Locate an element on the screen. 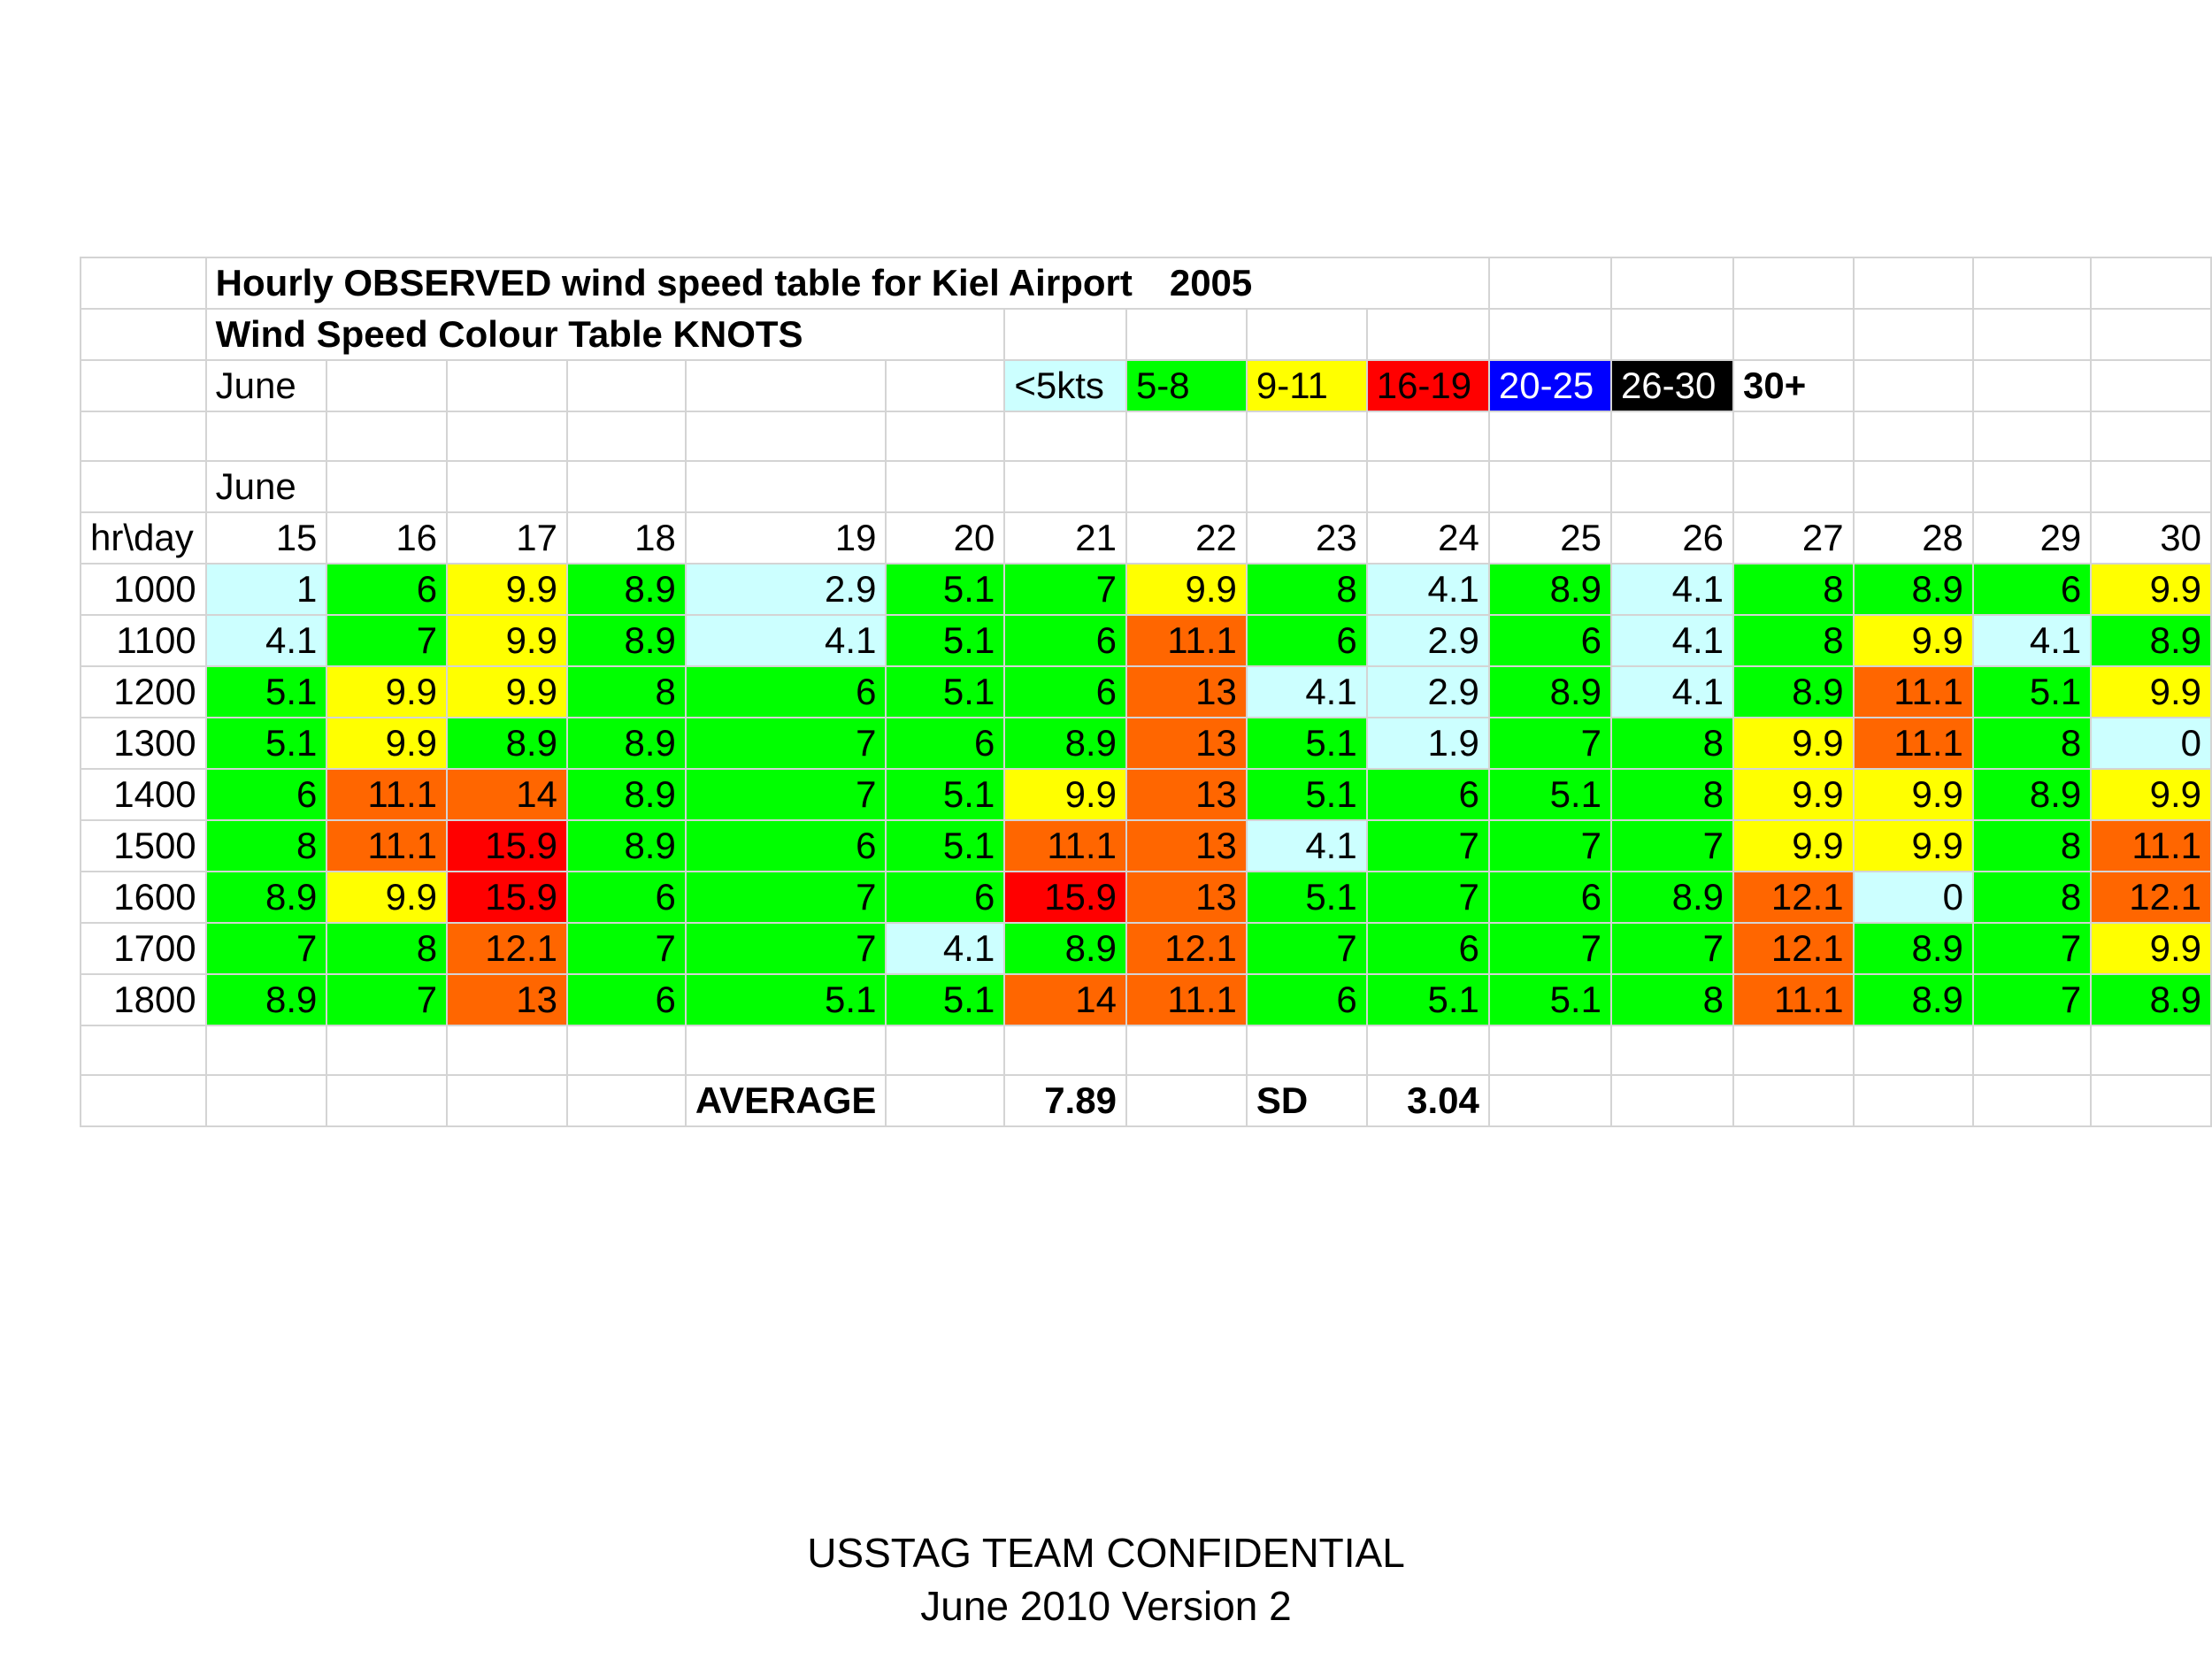  hour-label: 1700 is located at coordinates (143, 948).